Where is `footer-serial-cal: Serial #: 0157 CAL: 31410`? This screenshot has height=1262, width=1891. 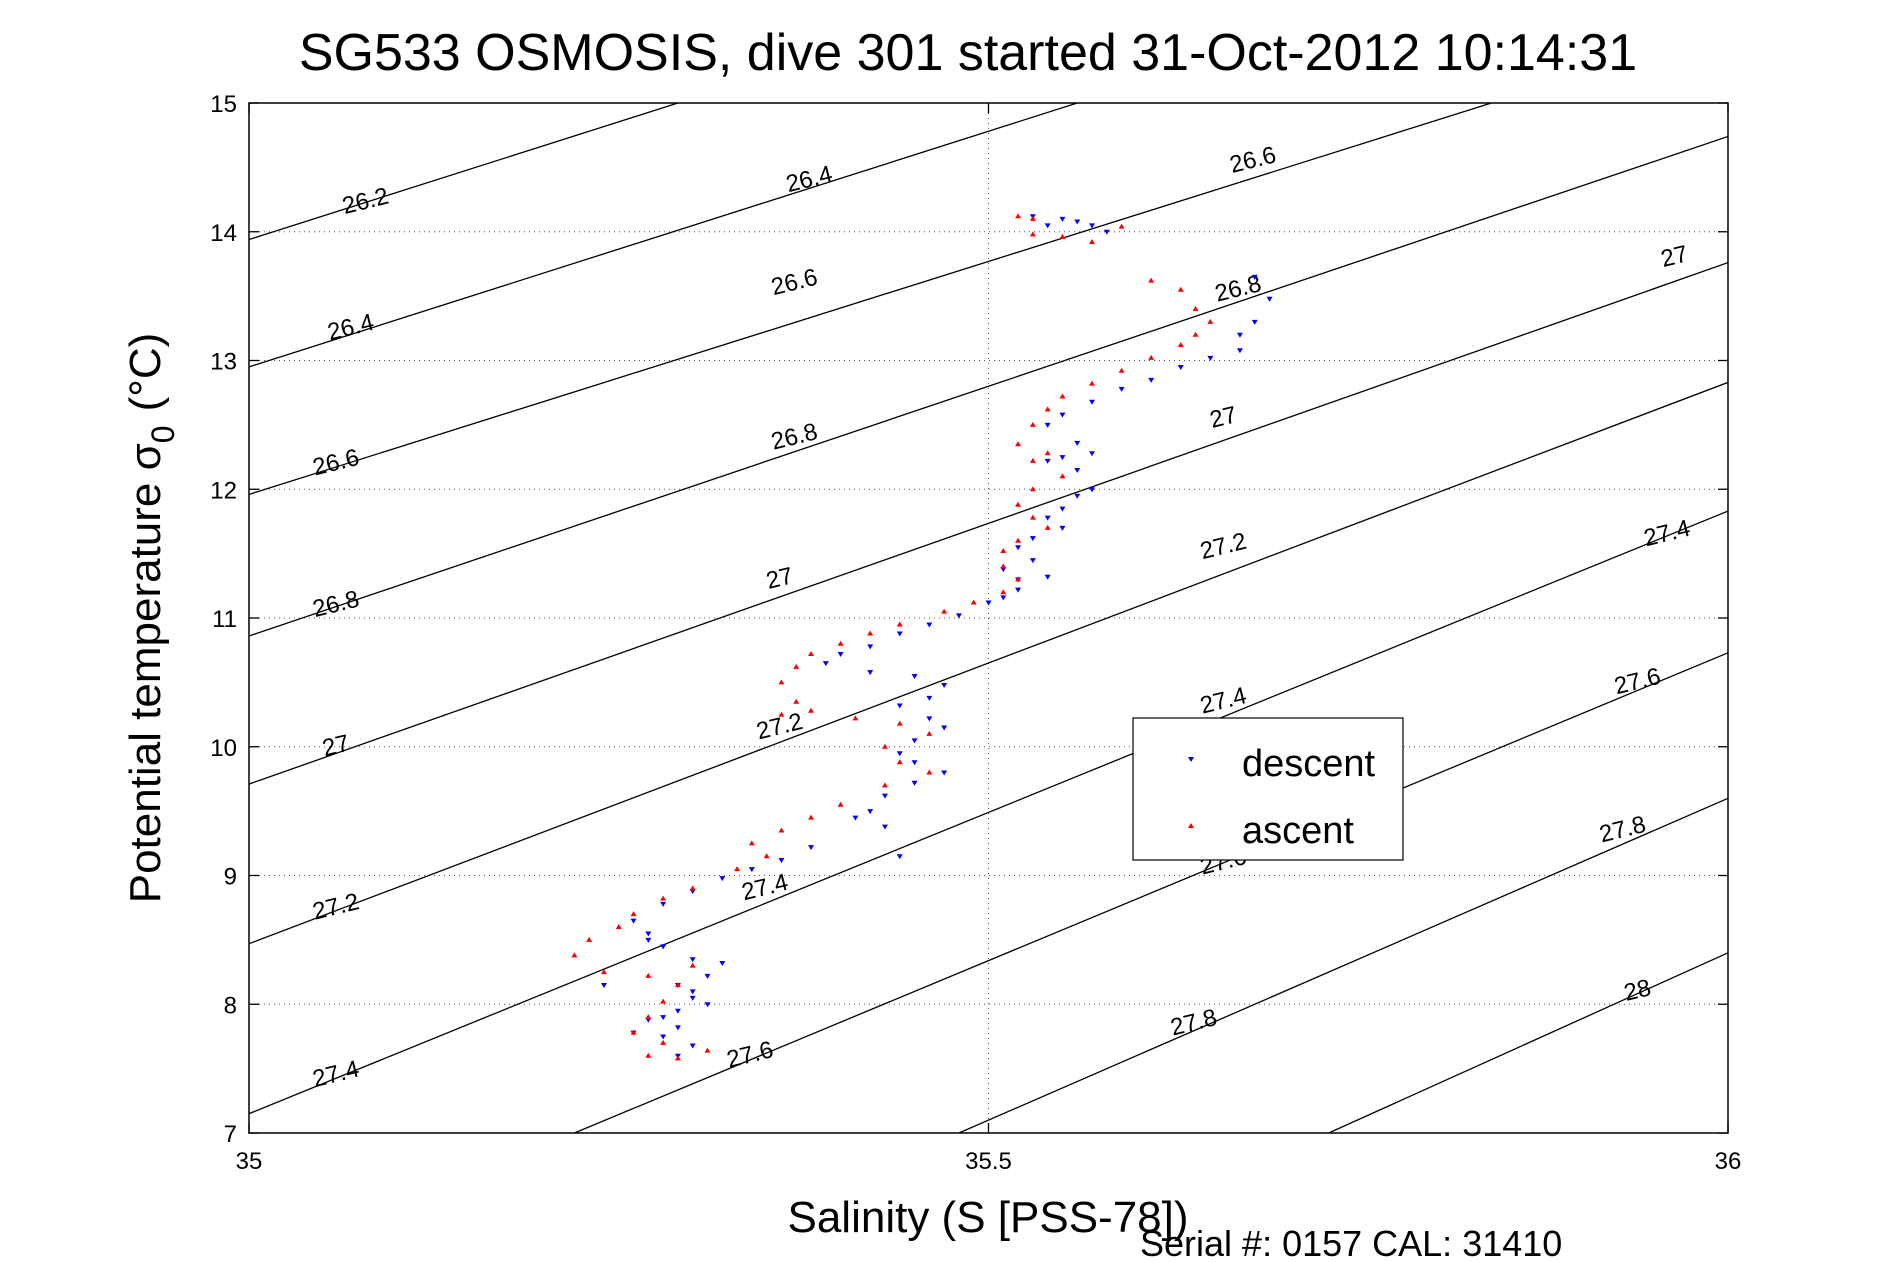 footer-serial-cal: Serial #: 0157 CAL: 31410 is located at coordinates (1351, 1242).